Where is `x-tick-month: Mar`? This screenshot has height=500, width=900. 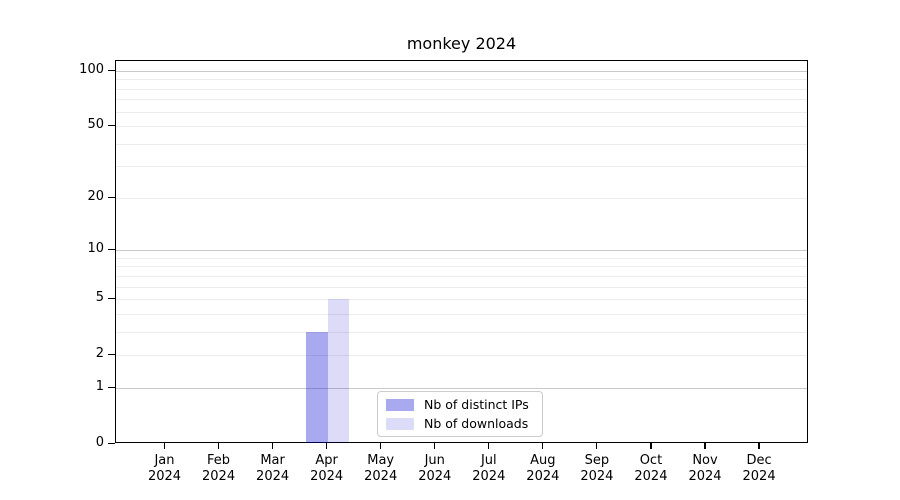
x-tick-month: Mar is located at coordinates (272, 460).